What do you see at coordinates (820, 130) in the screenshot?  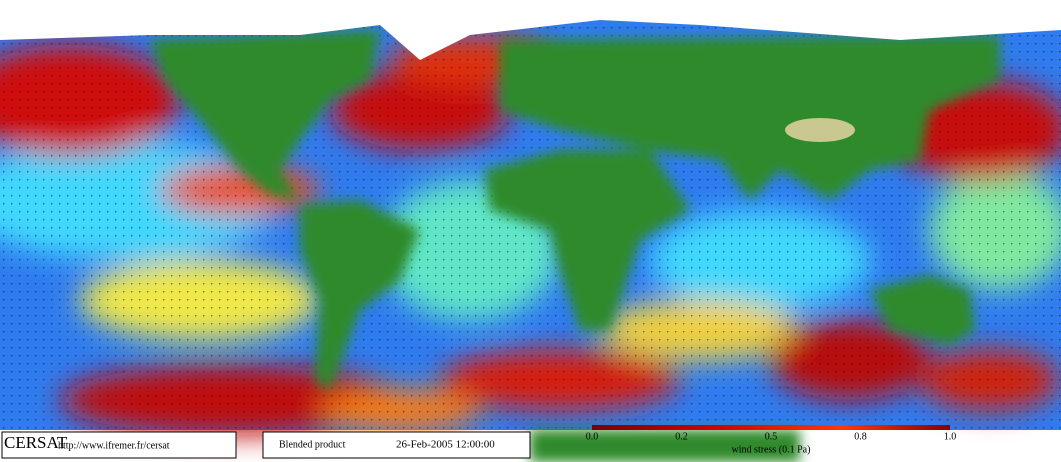 I see `plateau` at bounding box center [820, 130].